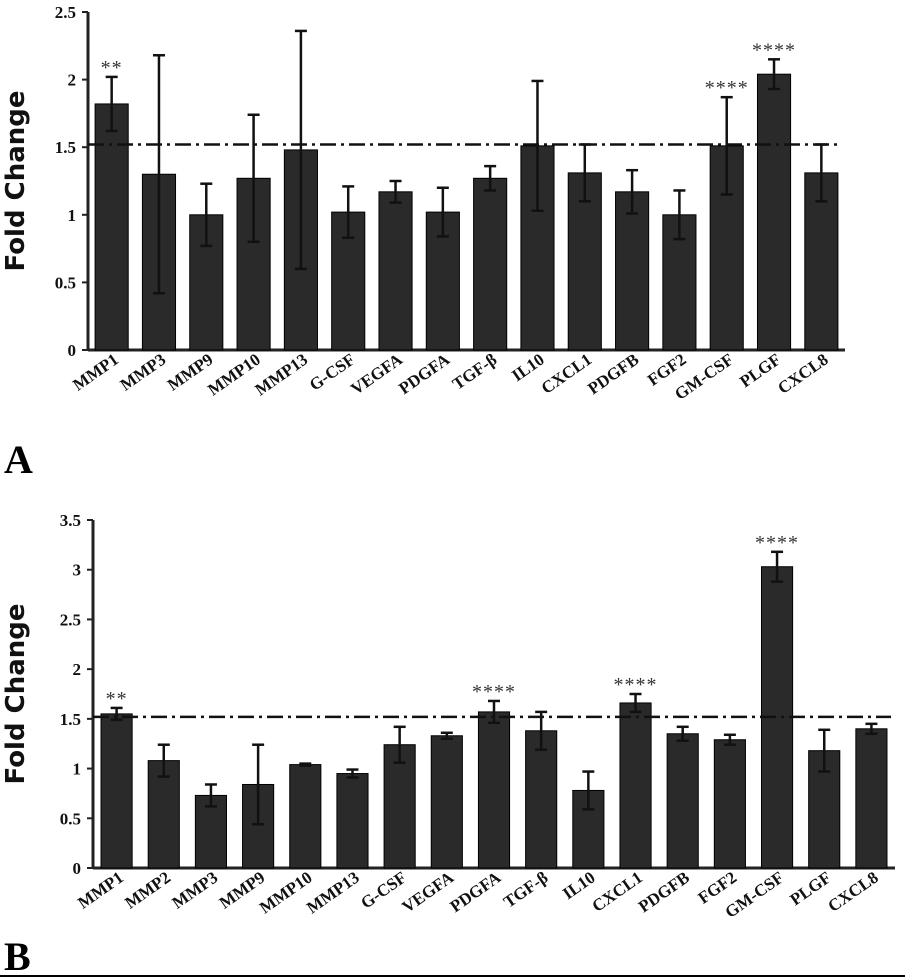 Image resolution: width=905 pixels, height=978 pixels. Describe the element at coordinates (147, 890) in the screenshot. I see `x-tick-label: MMP2` at that location.